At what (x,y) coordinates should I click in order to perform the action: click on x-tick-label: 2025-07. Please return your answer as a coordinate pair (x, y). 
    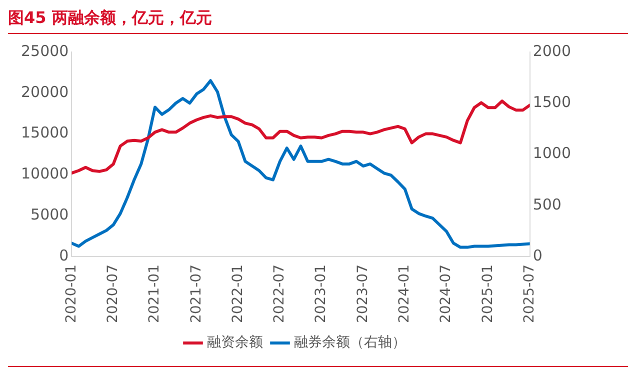
    Looking at the image, I should click on (529, 294).